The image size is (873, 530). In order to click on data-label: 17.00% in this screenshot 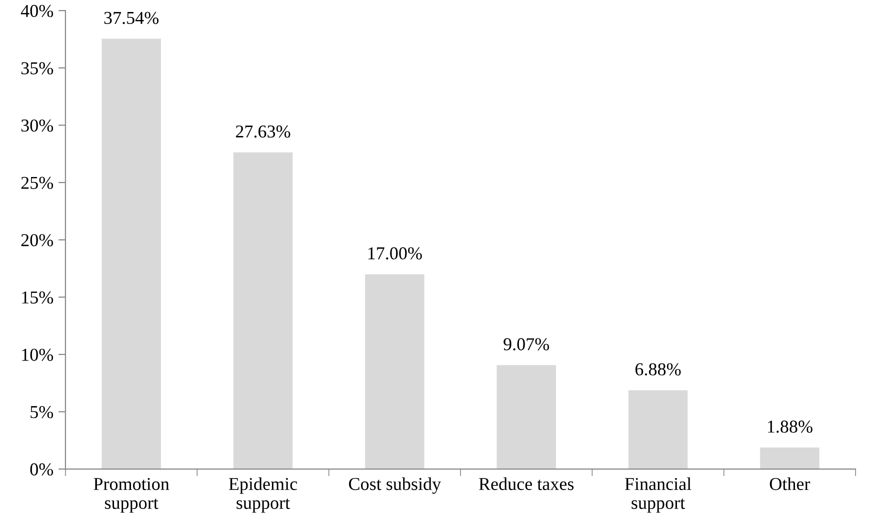, I will do `click(395, 253)`.